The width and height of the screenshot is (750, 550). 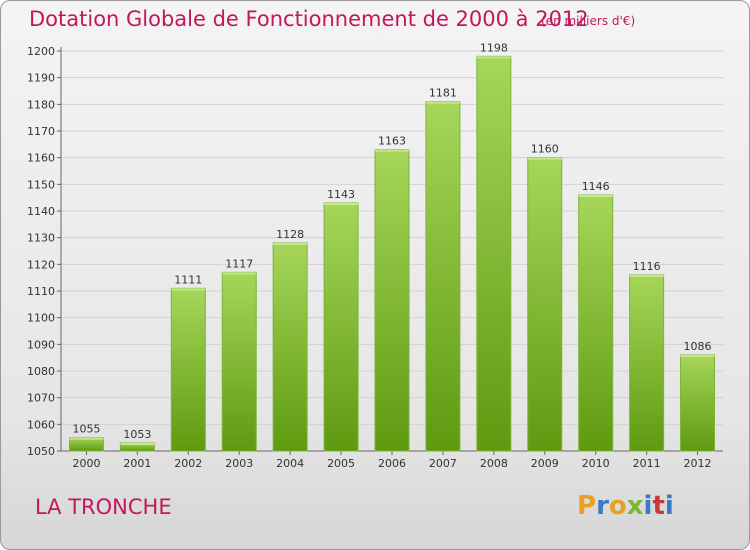 What do you see at coordinates (443, 276) in the screenshot?
I see `bar-2007` at bounding box center [443, 276].